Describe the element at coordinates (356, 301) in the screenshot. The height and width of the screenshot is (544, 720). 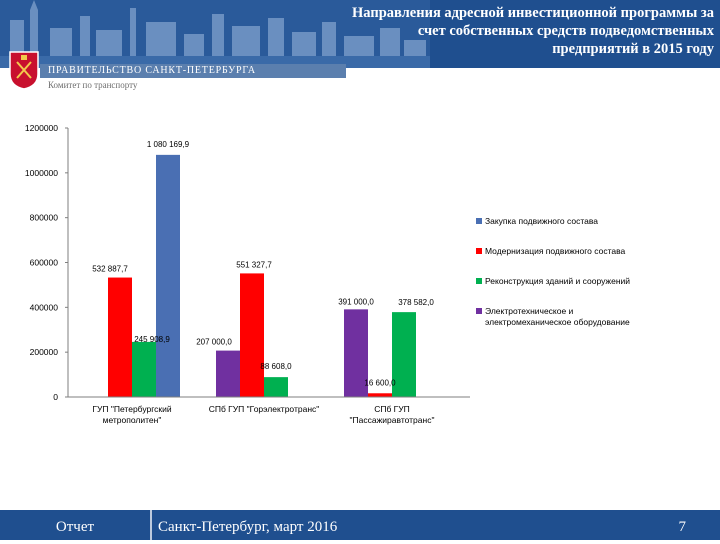
I see `data-label: 391 000,0` at that location.